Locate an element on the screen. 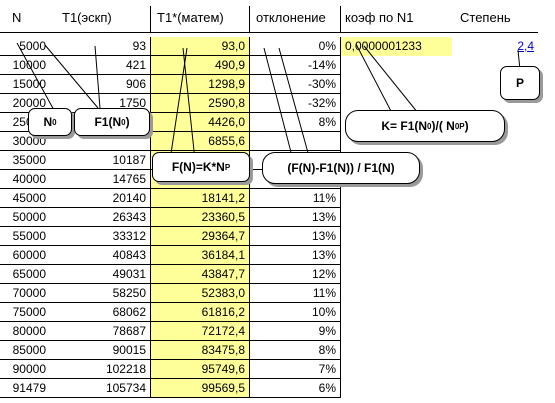  power-value: 2,4 is located at coordinates (495, 46).